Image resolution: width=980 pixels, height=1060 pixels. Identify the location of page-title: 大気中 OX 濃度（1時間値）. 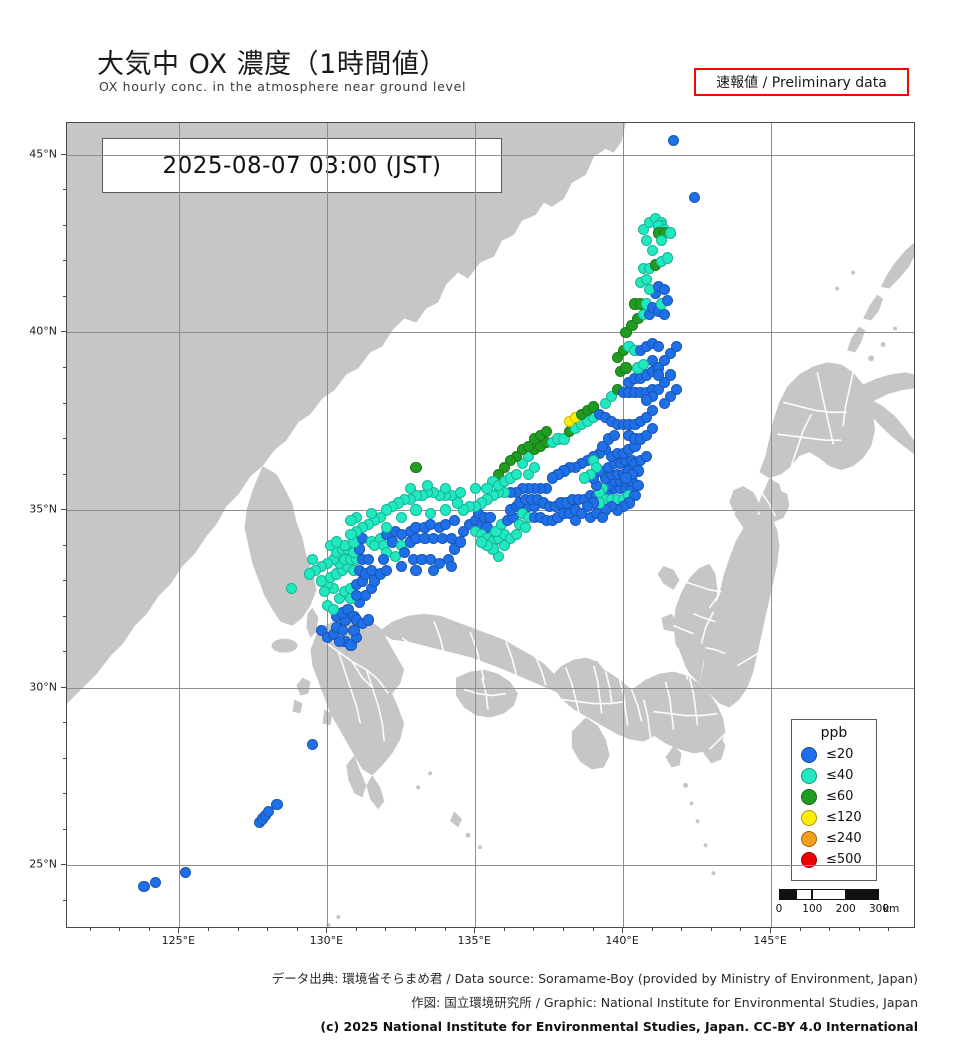
(272, 64).